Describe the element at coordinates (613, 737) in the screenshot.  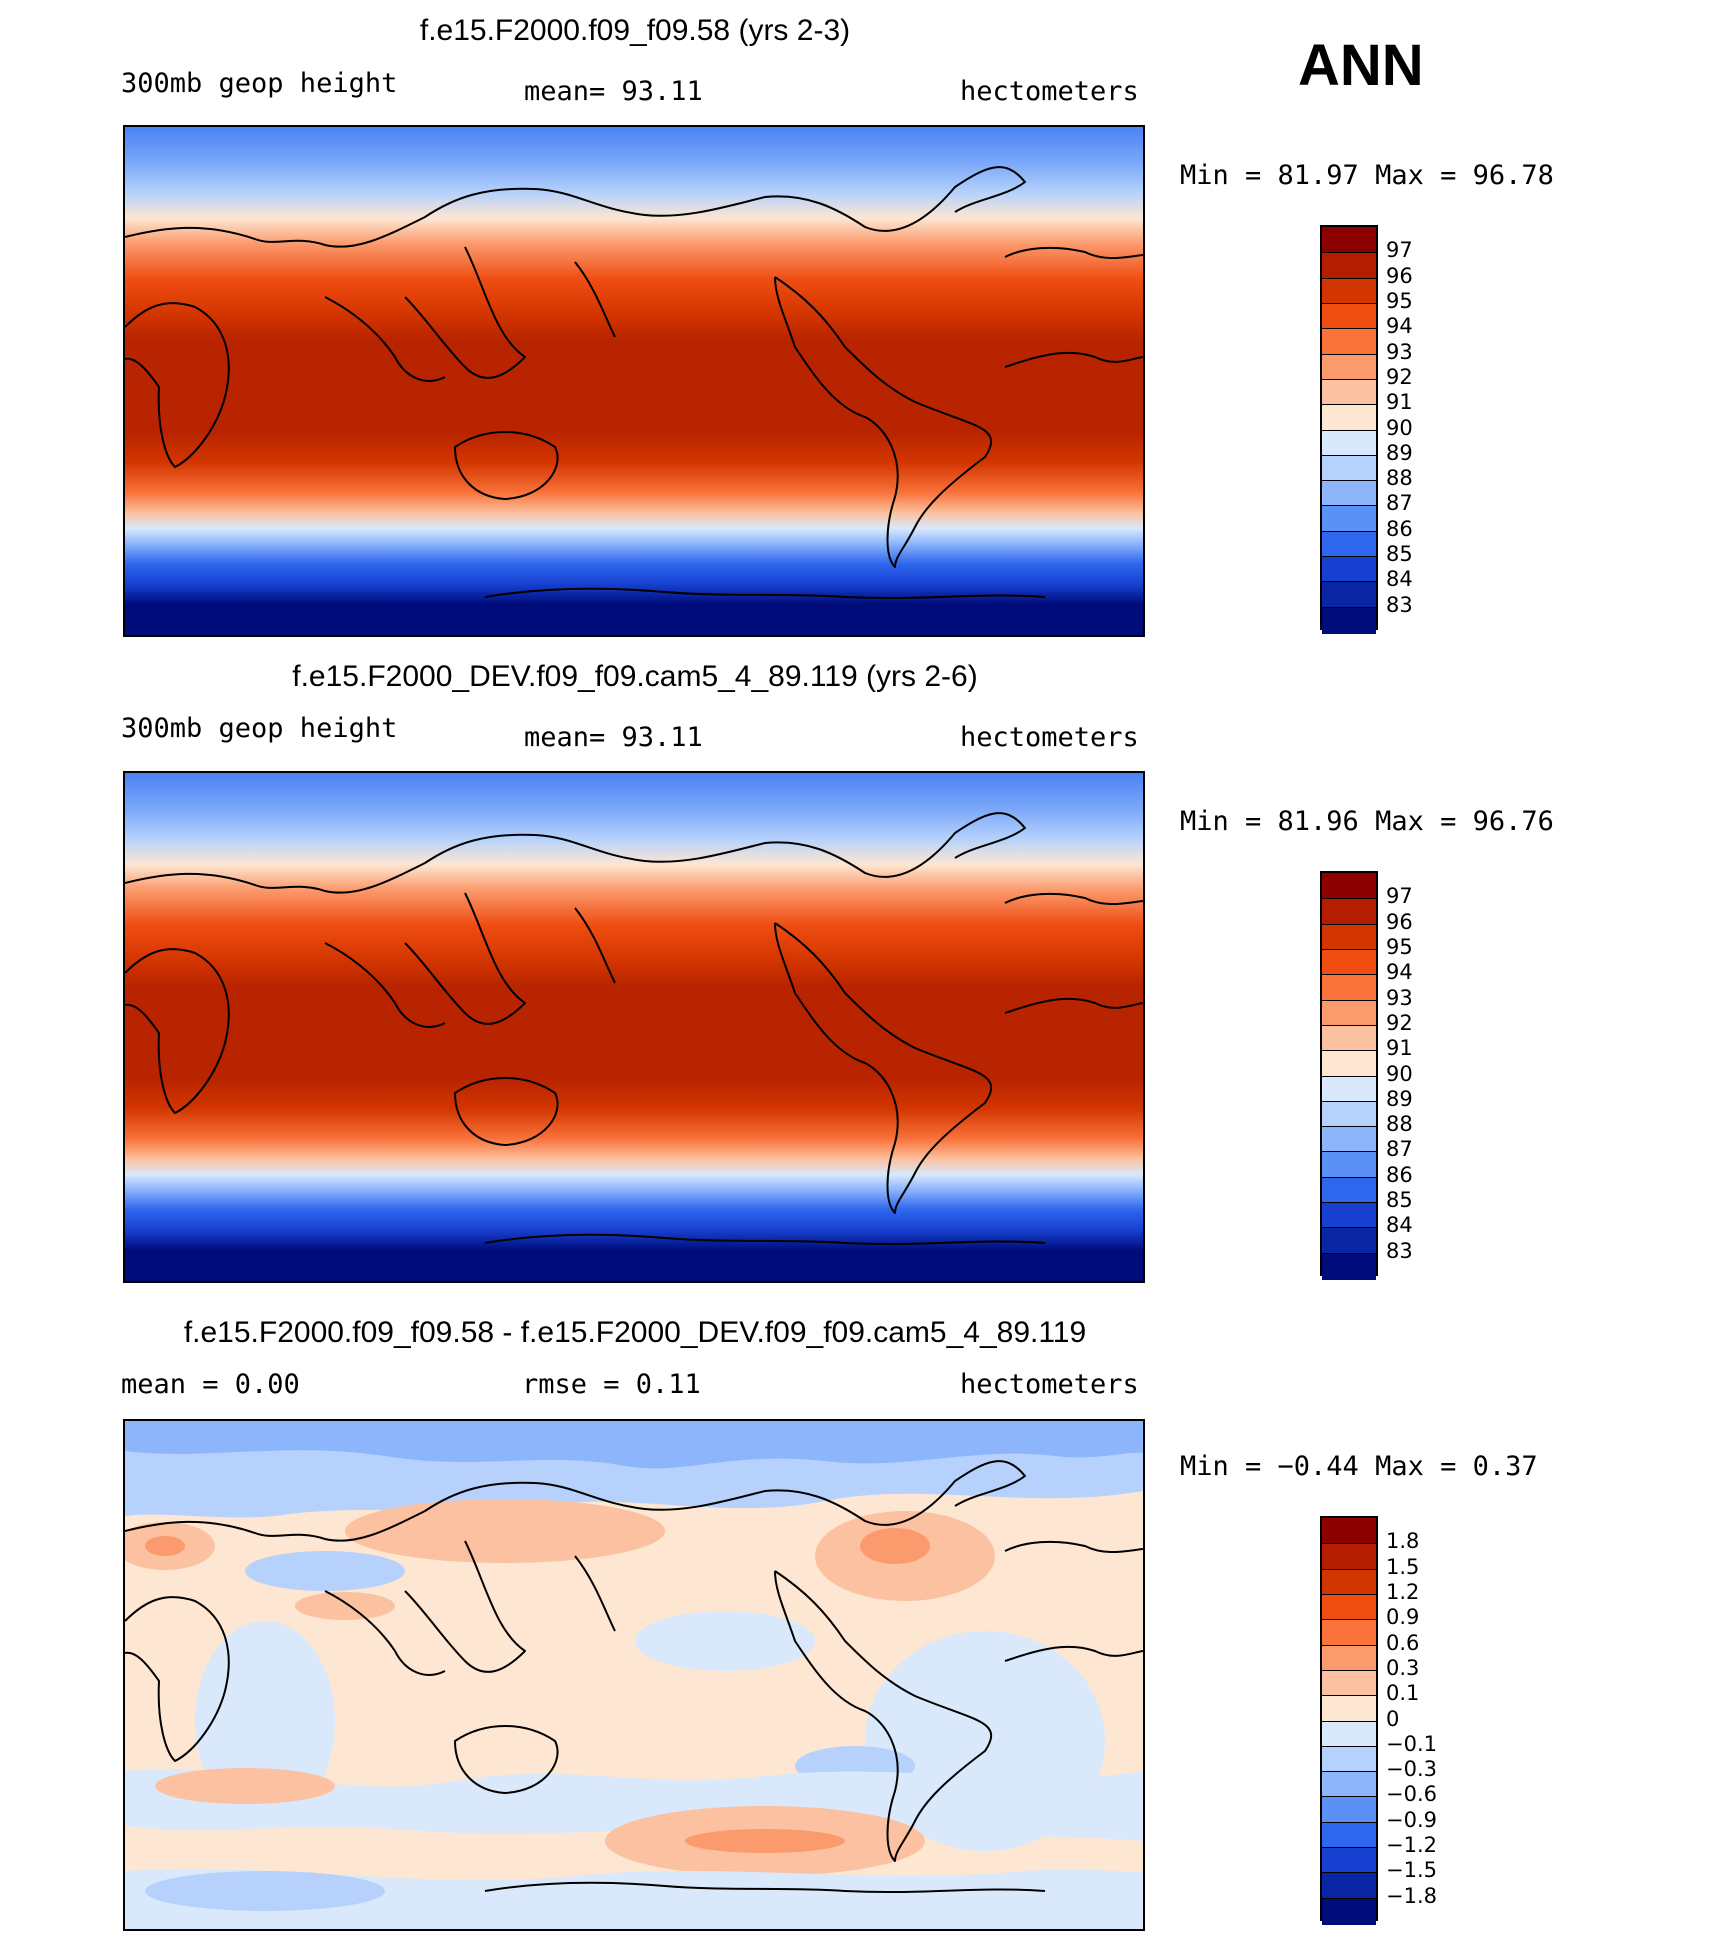
I see `panel-2-mean-label: mean= 93.11` at that location.